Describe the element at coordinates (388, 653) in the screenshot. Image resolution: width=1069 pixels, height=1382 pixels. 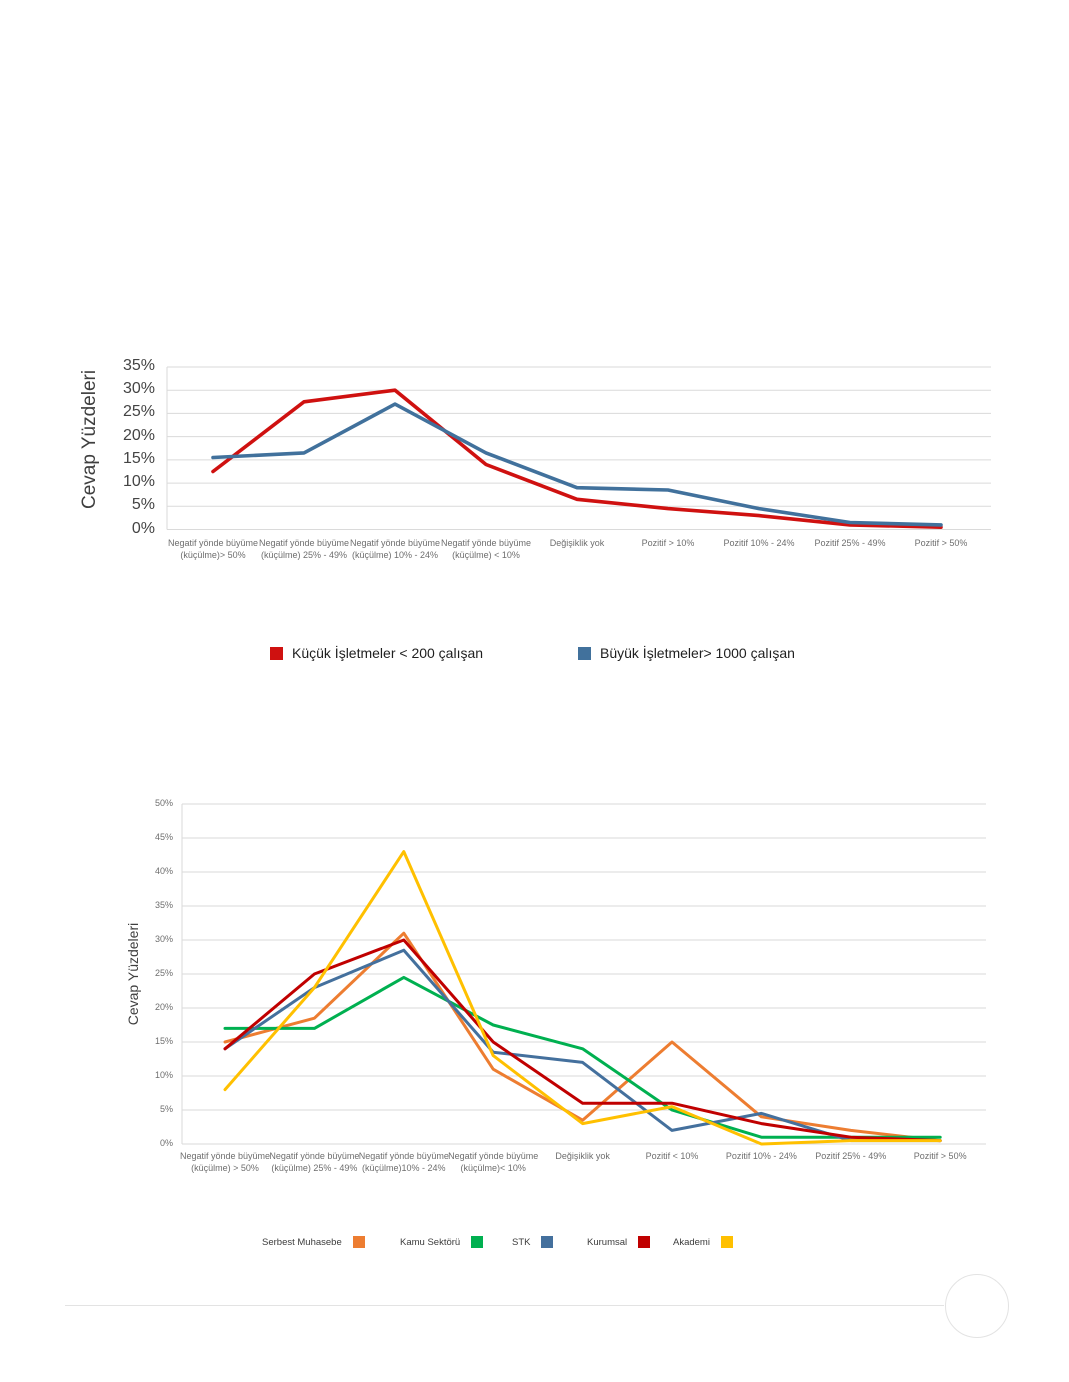
I see `legend-label: Küçük İşletmeler < 200 çalışan` at that location.